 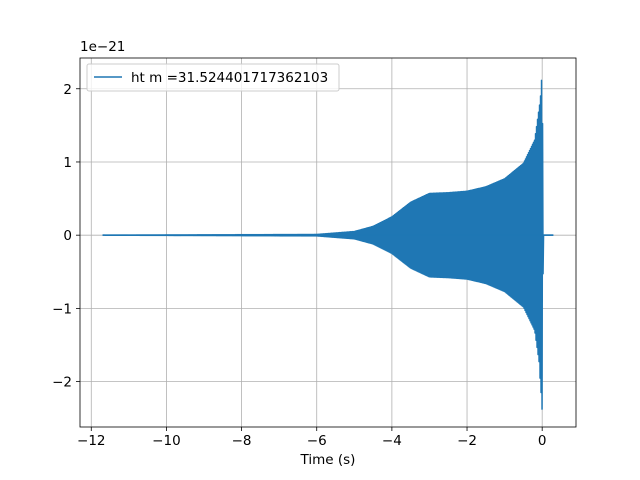 I want to click on y-axis-ticks: −2 −1 0 1 2, so click(x=66, y=236).